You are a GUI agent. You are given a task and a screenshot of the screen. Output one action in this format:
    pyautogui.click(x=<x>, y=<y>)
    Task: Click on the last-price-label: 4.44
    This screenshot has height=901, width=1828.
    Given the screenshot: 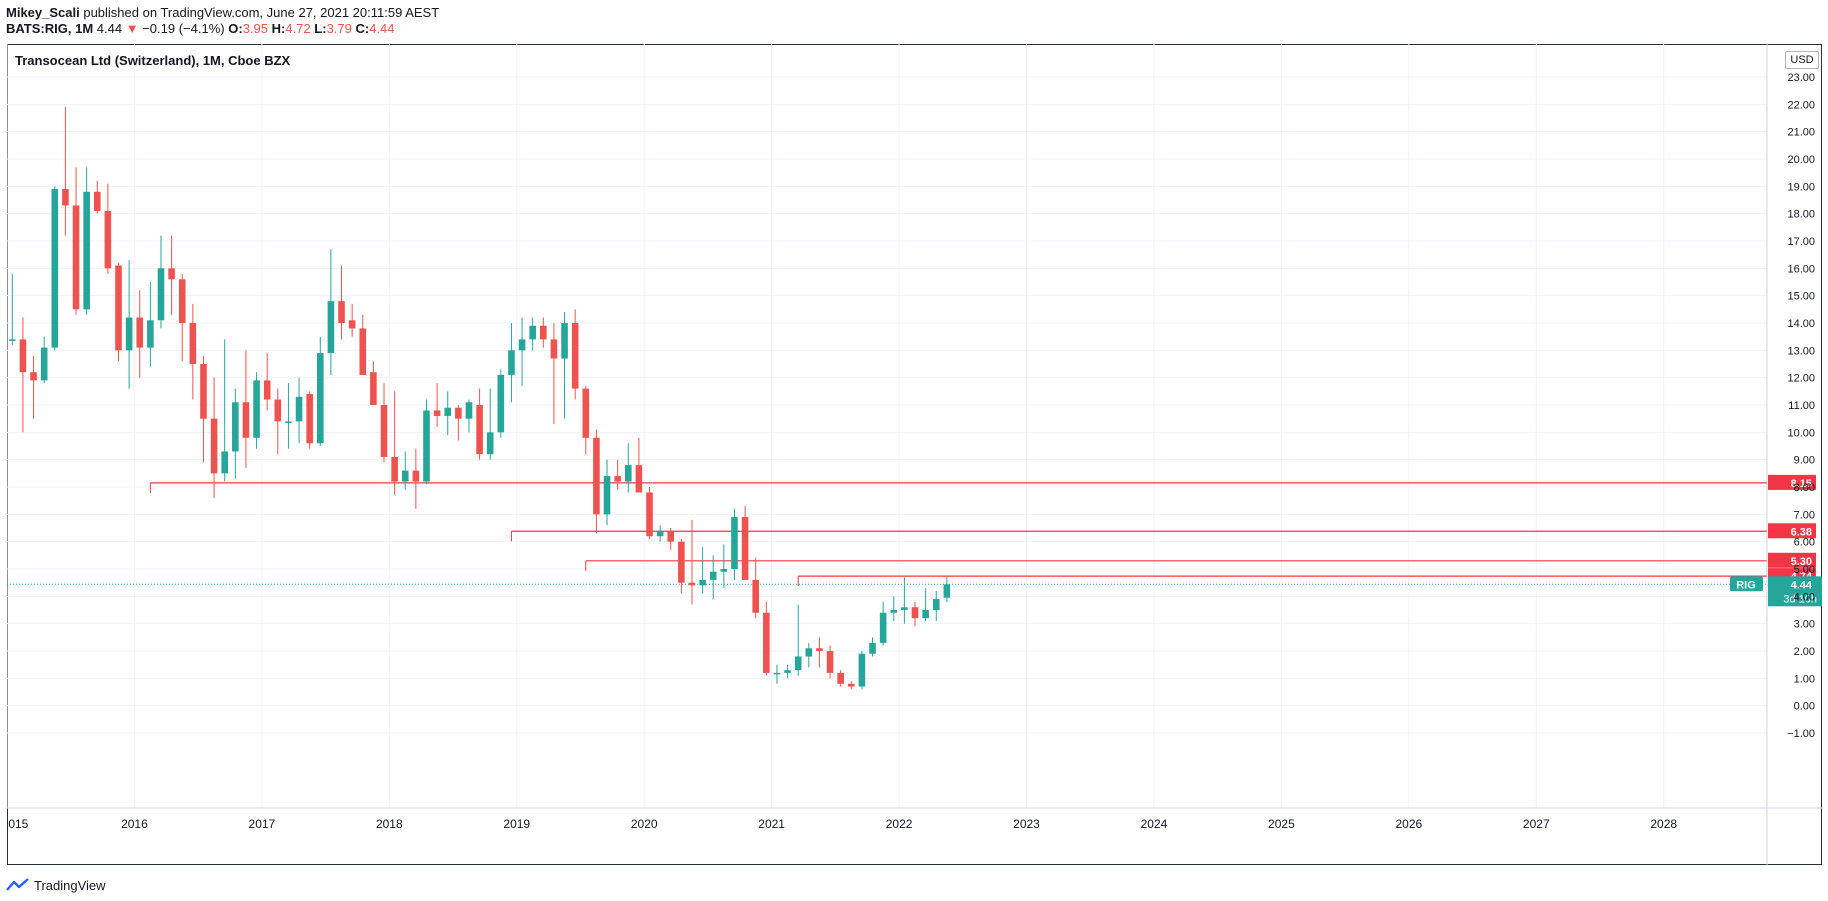 What is the action you would take?
    pyautogui.click(x=1802, y=585)
    